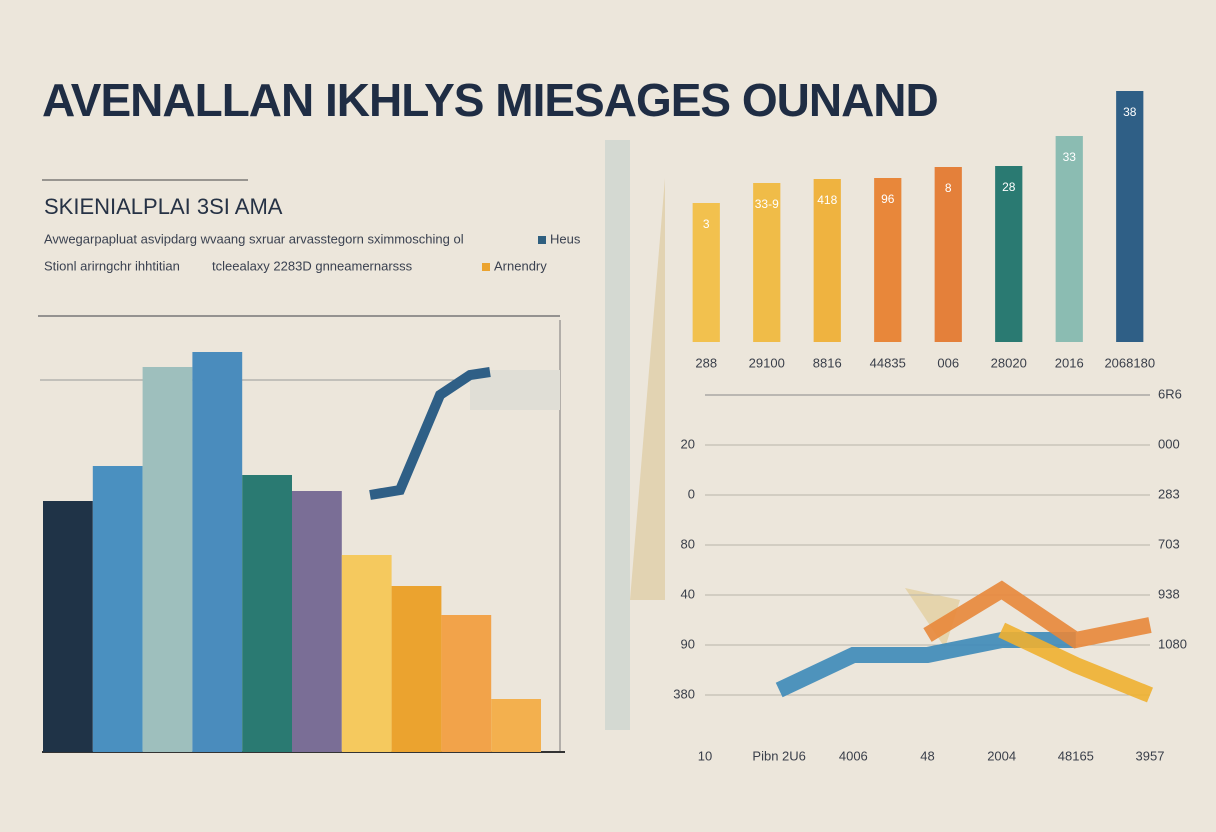 The image size is (1216, 832). I want to click on x-tick-label: Pibn 2U6, so click(778, 755).